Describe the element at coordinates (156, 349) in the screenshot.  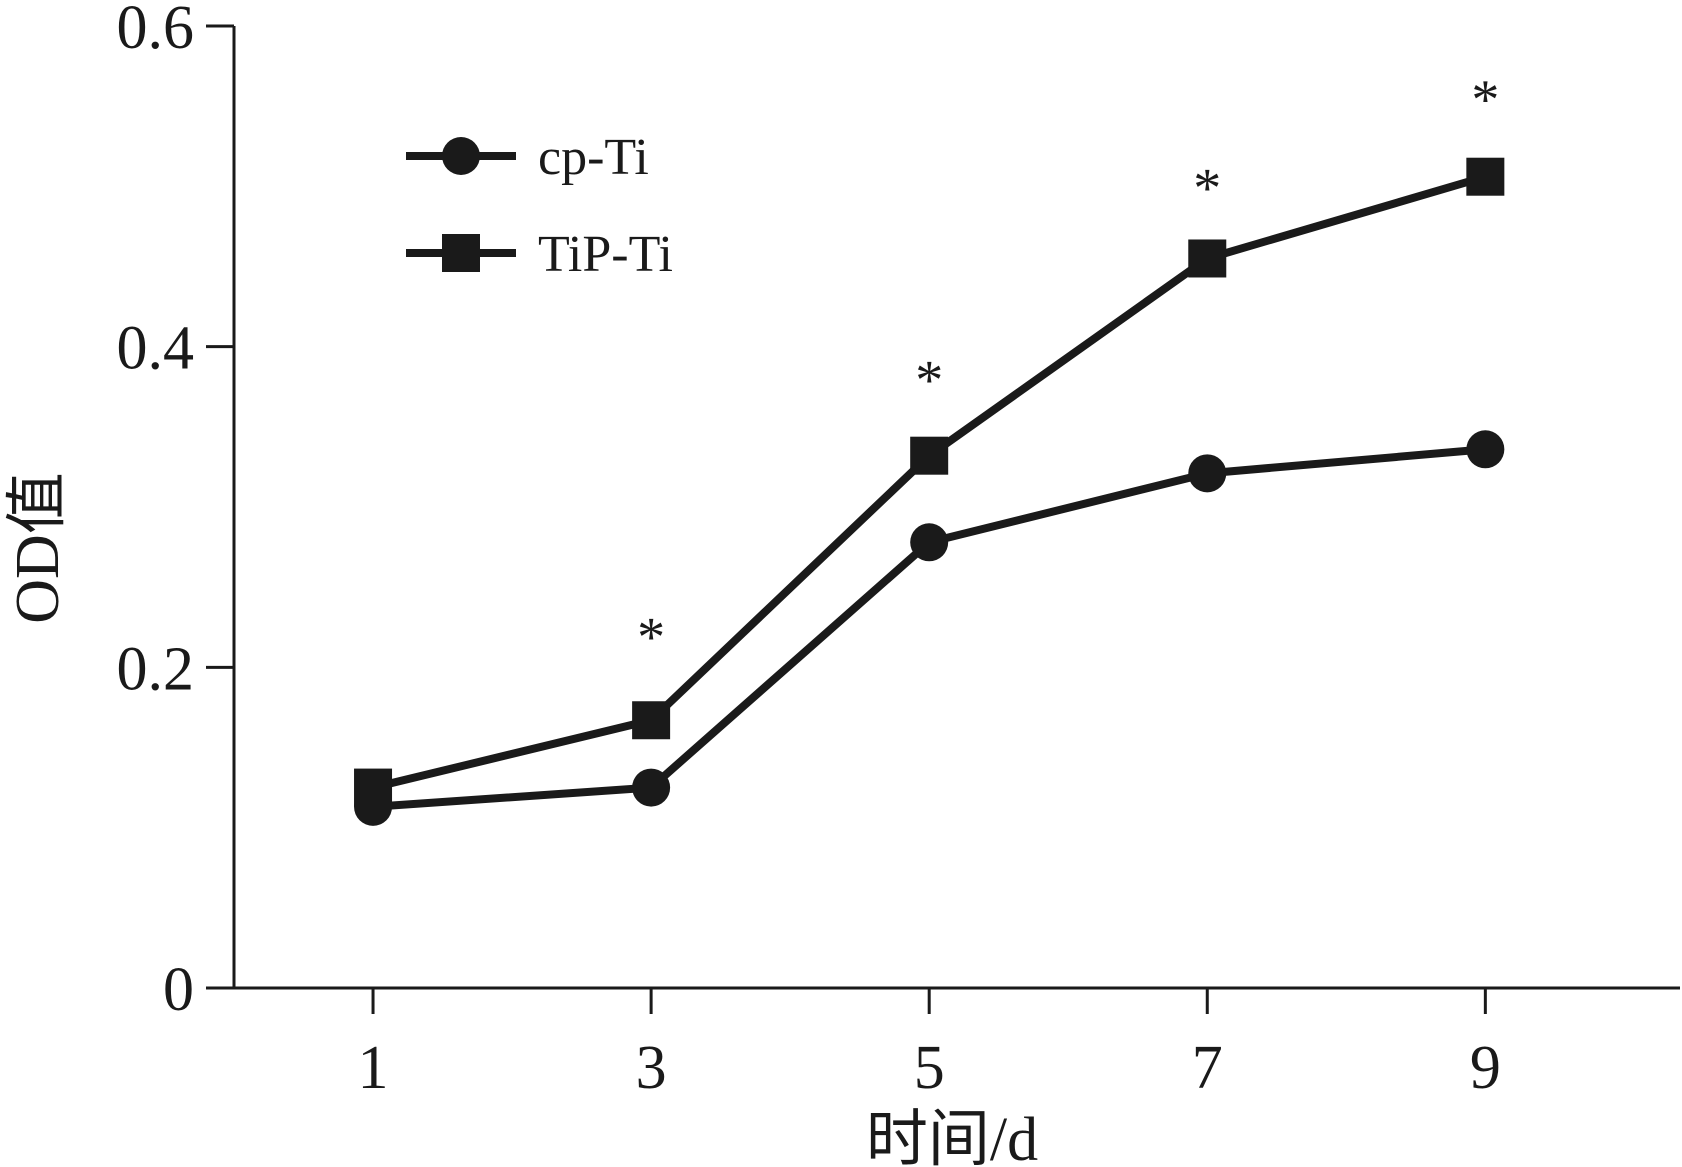
I see `y-tick-label: 0.4` at that location.